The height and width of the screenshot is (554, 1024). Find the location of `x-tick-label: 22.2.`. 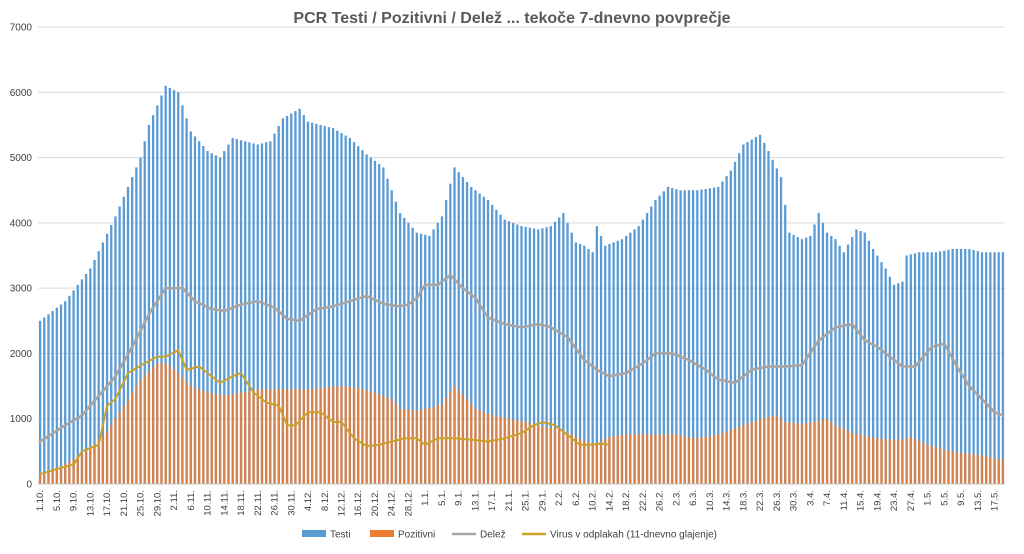

x-tick-label: 22.2. is located at coordinates (643, 500).